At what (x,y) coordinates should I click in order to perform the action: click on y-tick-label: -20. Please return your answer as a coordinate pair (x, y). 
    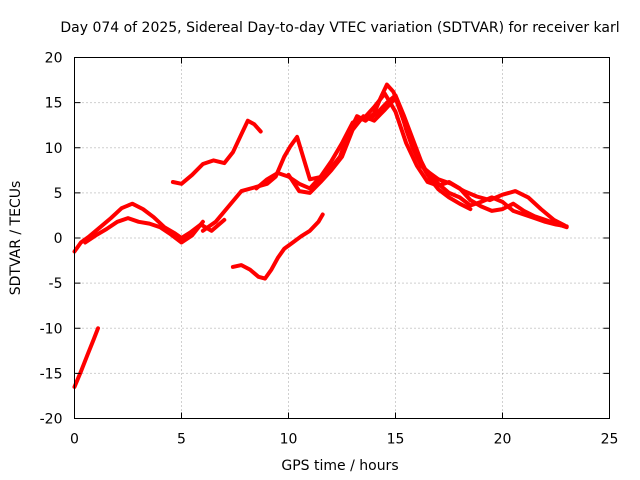
    Looking at the image, I should click on (51, 420).